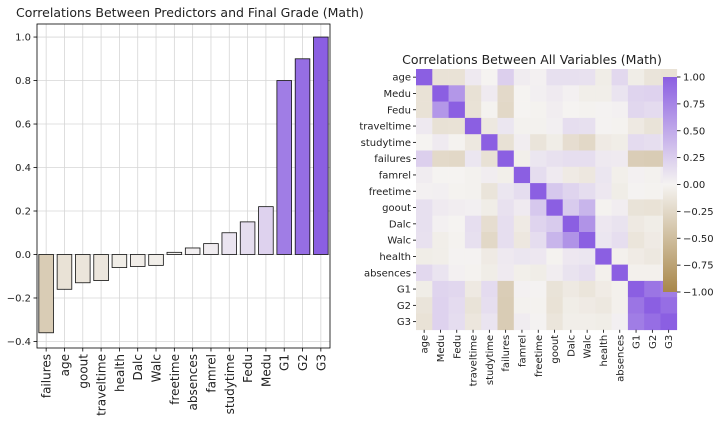 The image size is (720, 425). I want to click on heatmap-cell-Medu-famrel, so click(522, 93).